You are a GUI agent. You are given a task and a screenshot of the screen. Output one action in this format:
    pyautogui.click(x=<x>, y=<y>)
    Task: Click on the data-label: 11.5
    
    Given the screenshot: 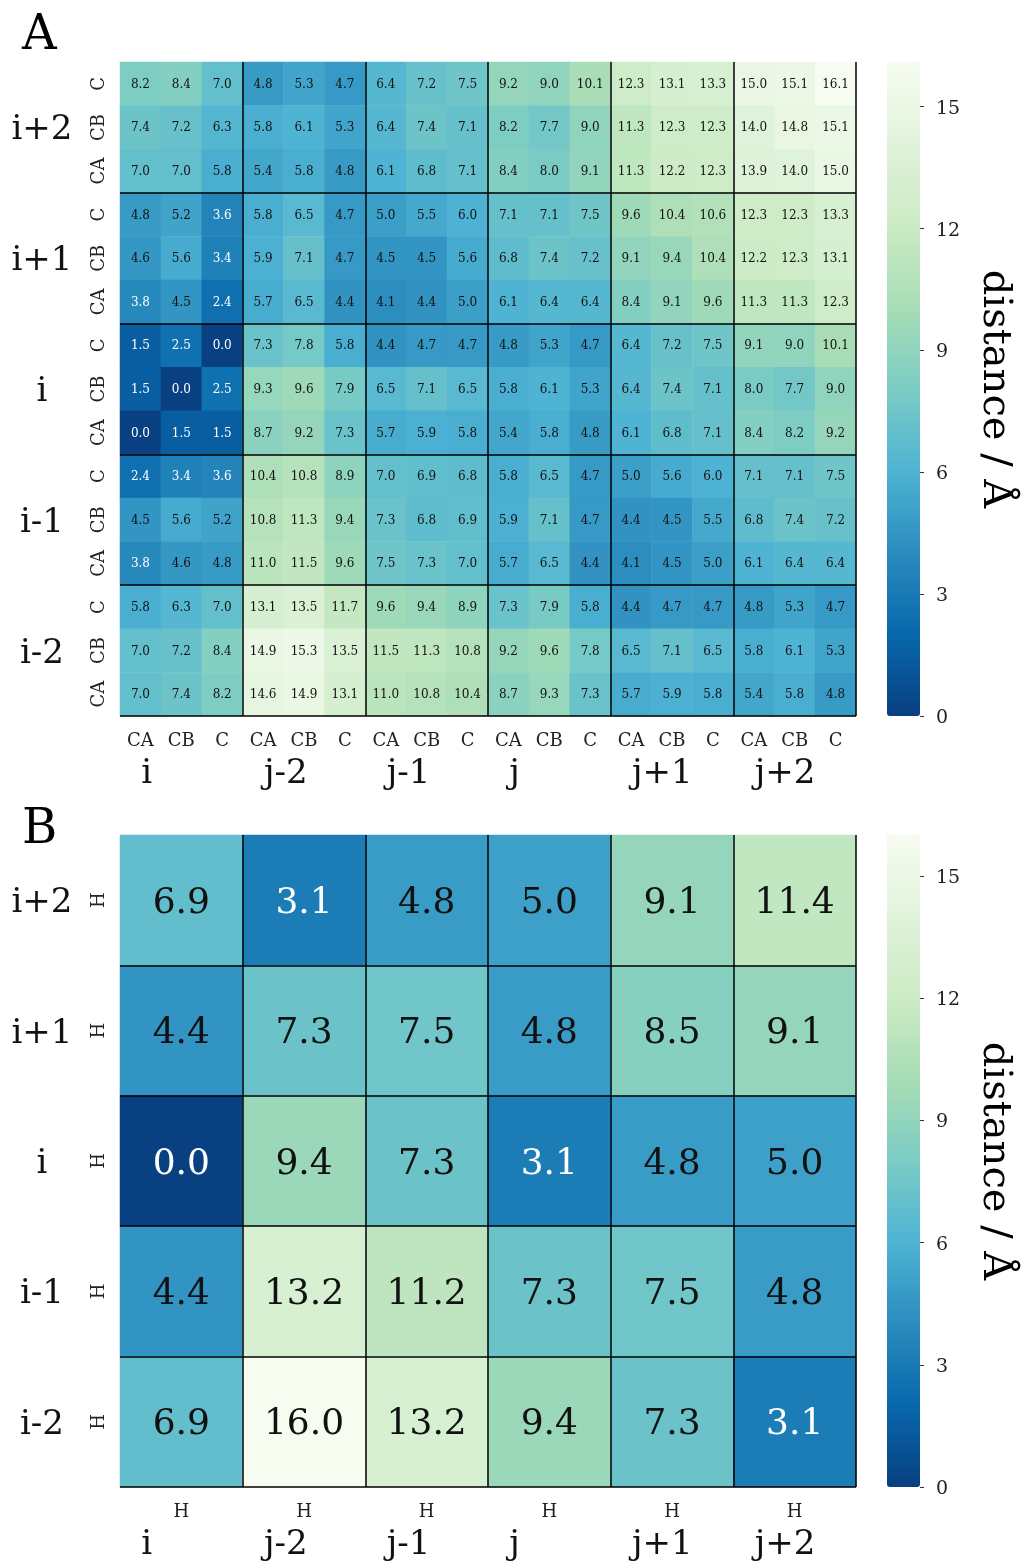 What is the action you would take?
    pyautogui.click(x=304, y=563)
    